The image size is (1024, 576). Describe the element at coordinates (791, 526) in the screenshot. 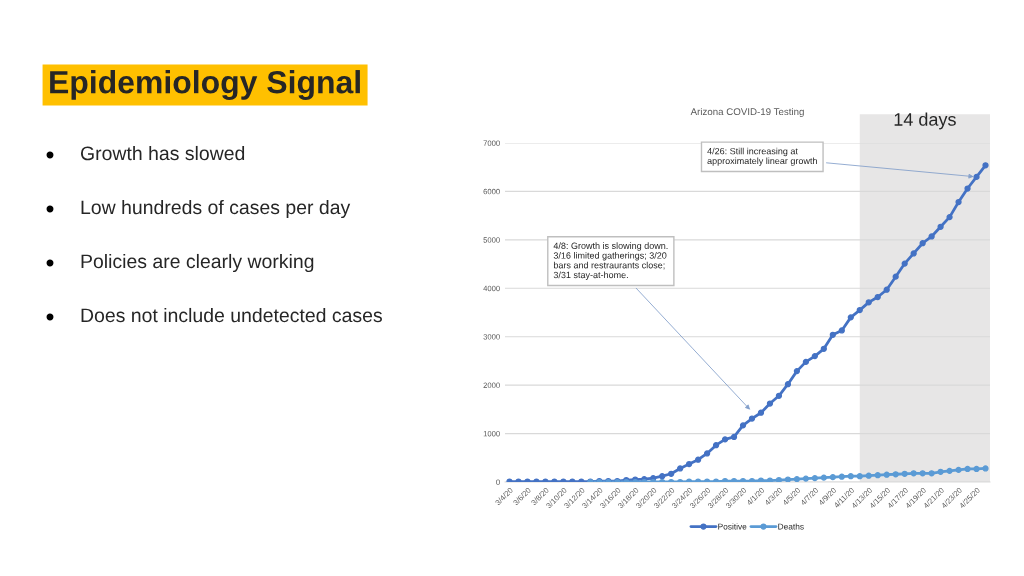

I see `legend-label: Deaths` at that location.